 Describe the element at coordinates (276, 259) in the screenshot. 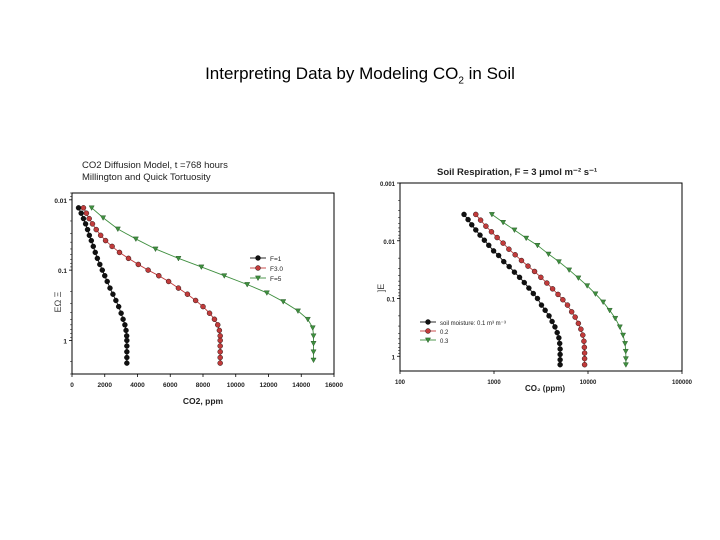

I see `chart-left-legend-label: F=1` at that location.